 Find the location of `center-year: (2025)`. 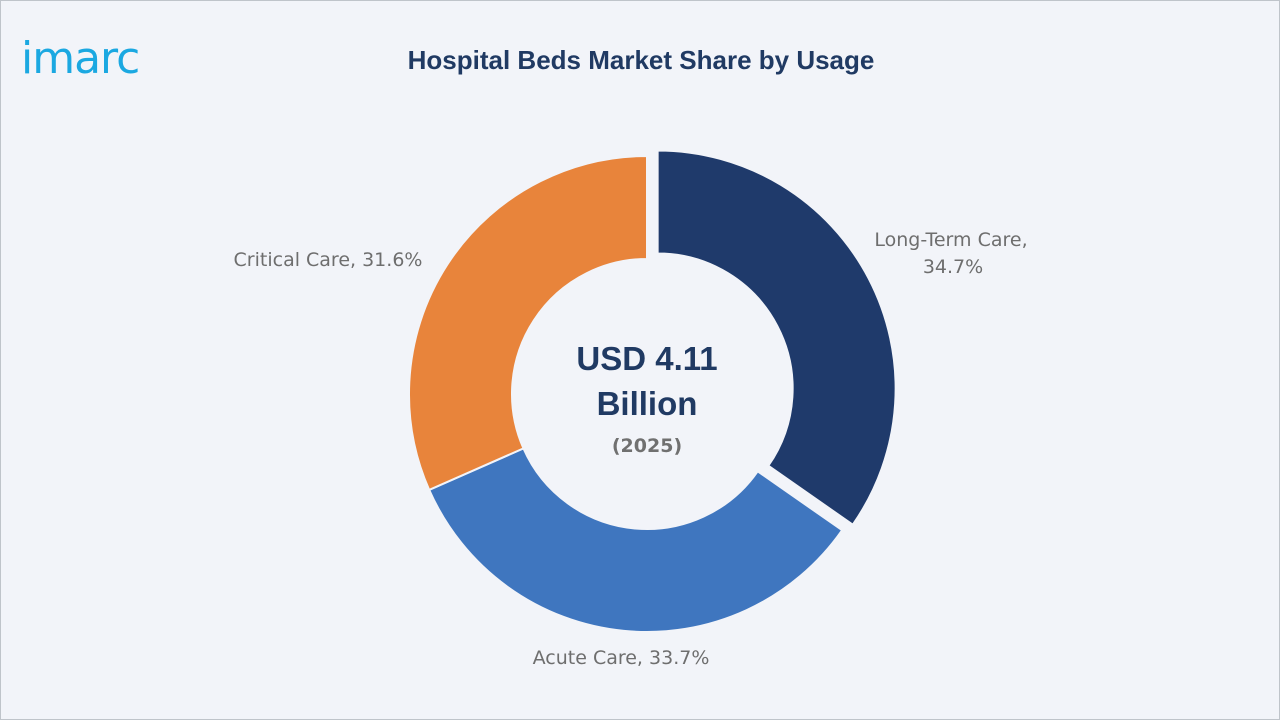

center-year: (2025) is located at coordinates (647, 446).